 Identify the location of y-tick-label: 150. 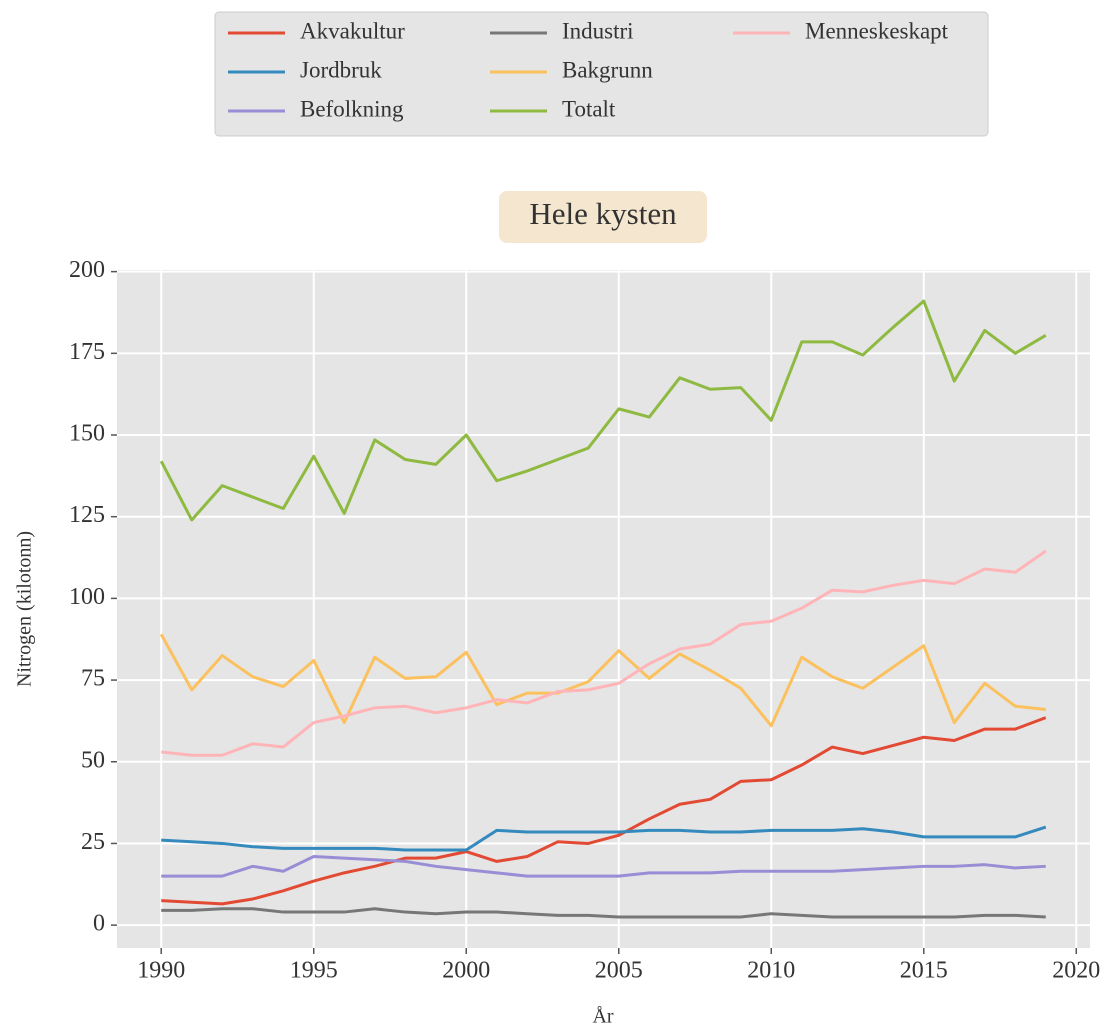
(87, 434).